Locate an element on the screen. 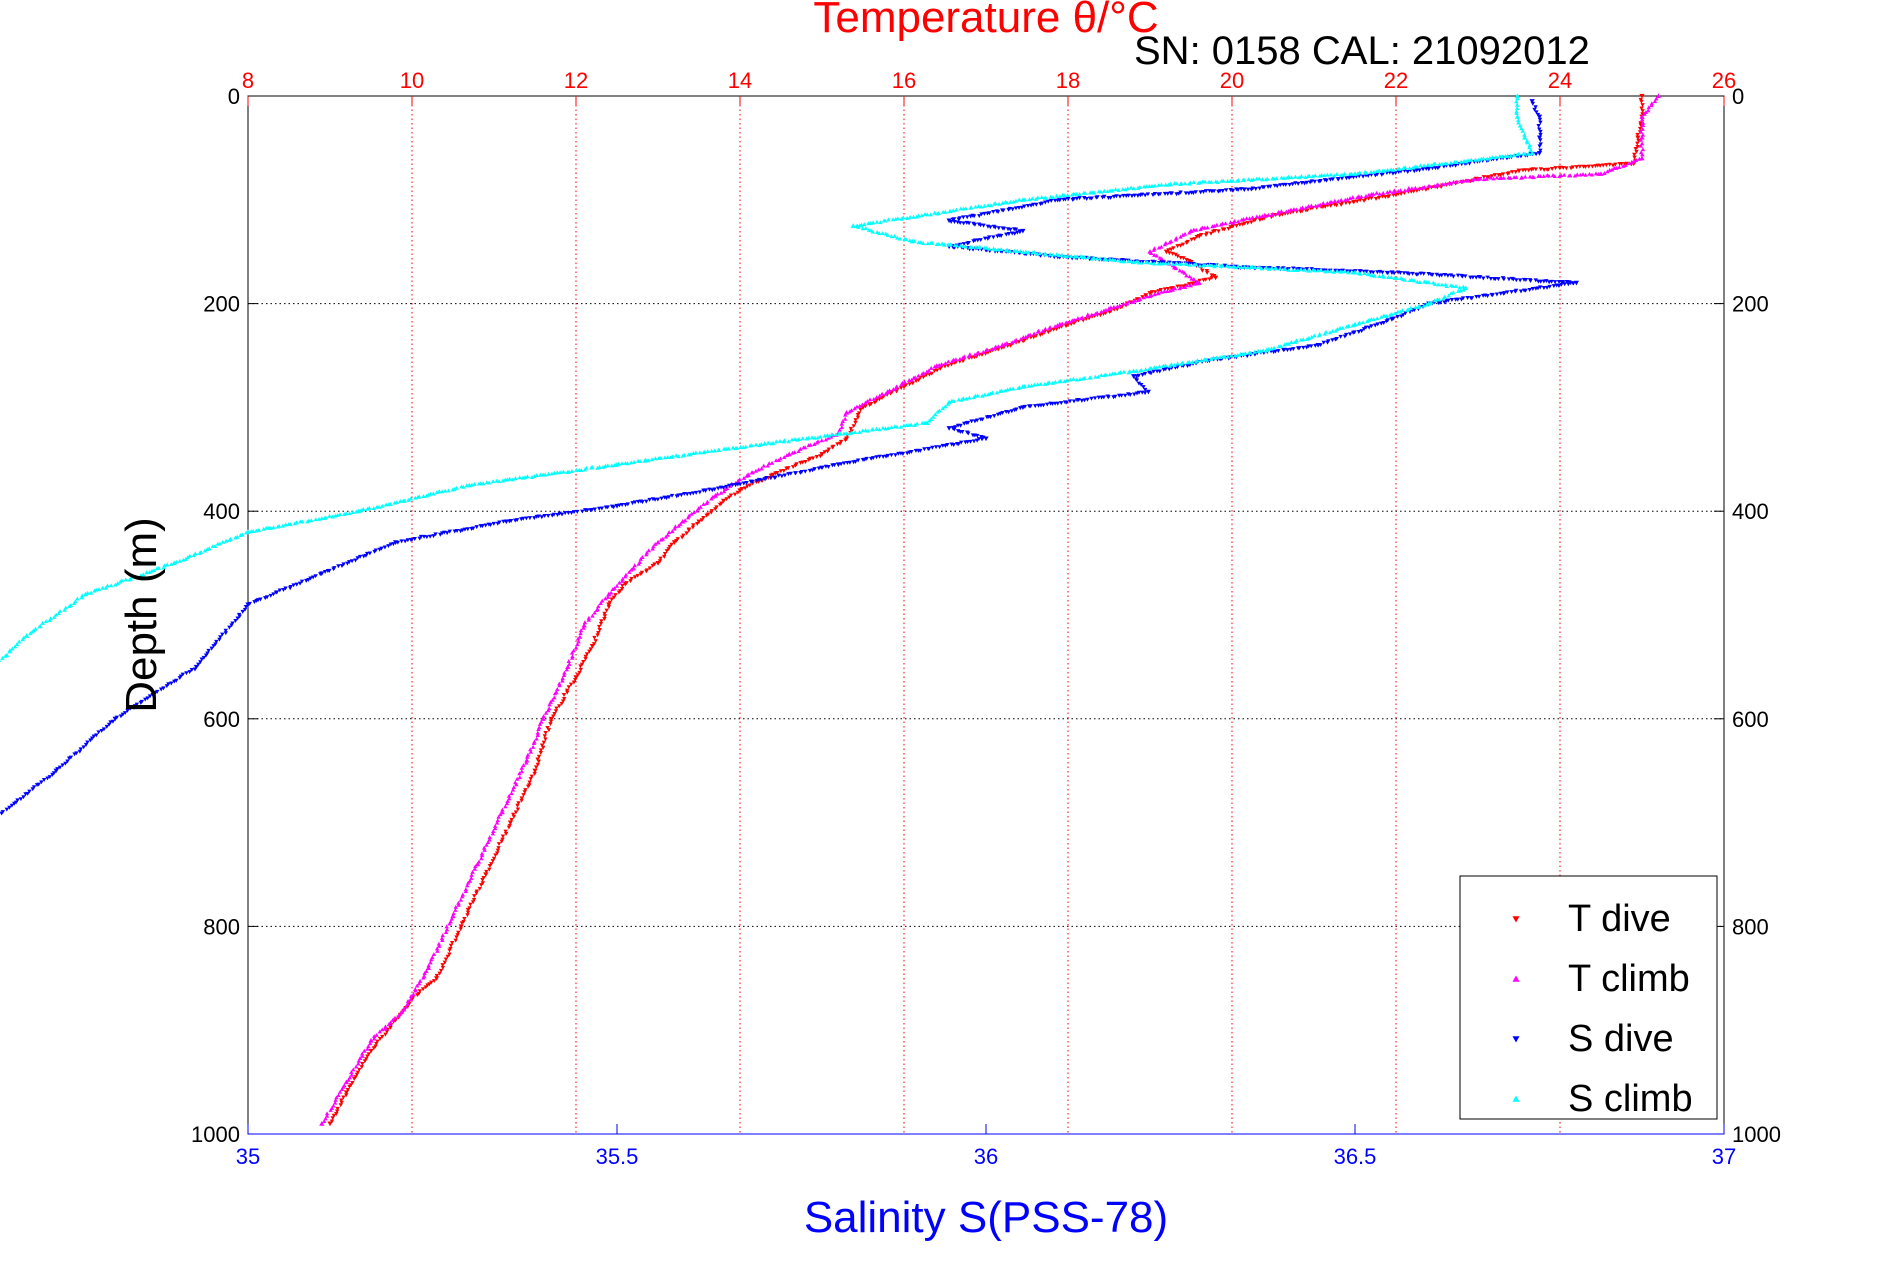  depth-tick-label-right: 400 is located at coordinates (1750, 511).